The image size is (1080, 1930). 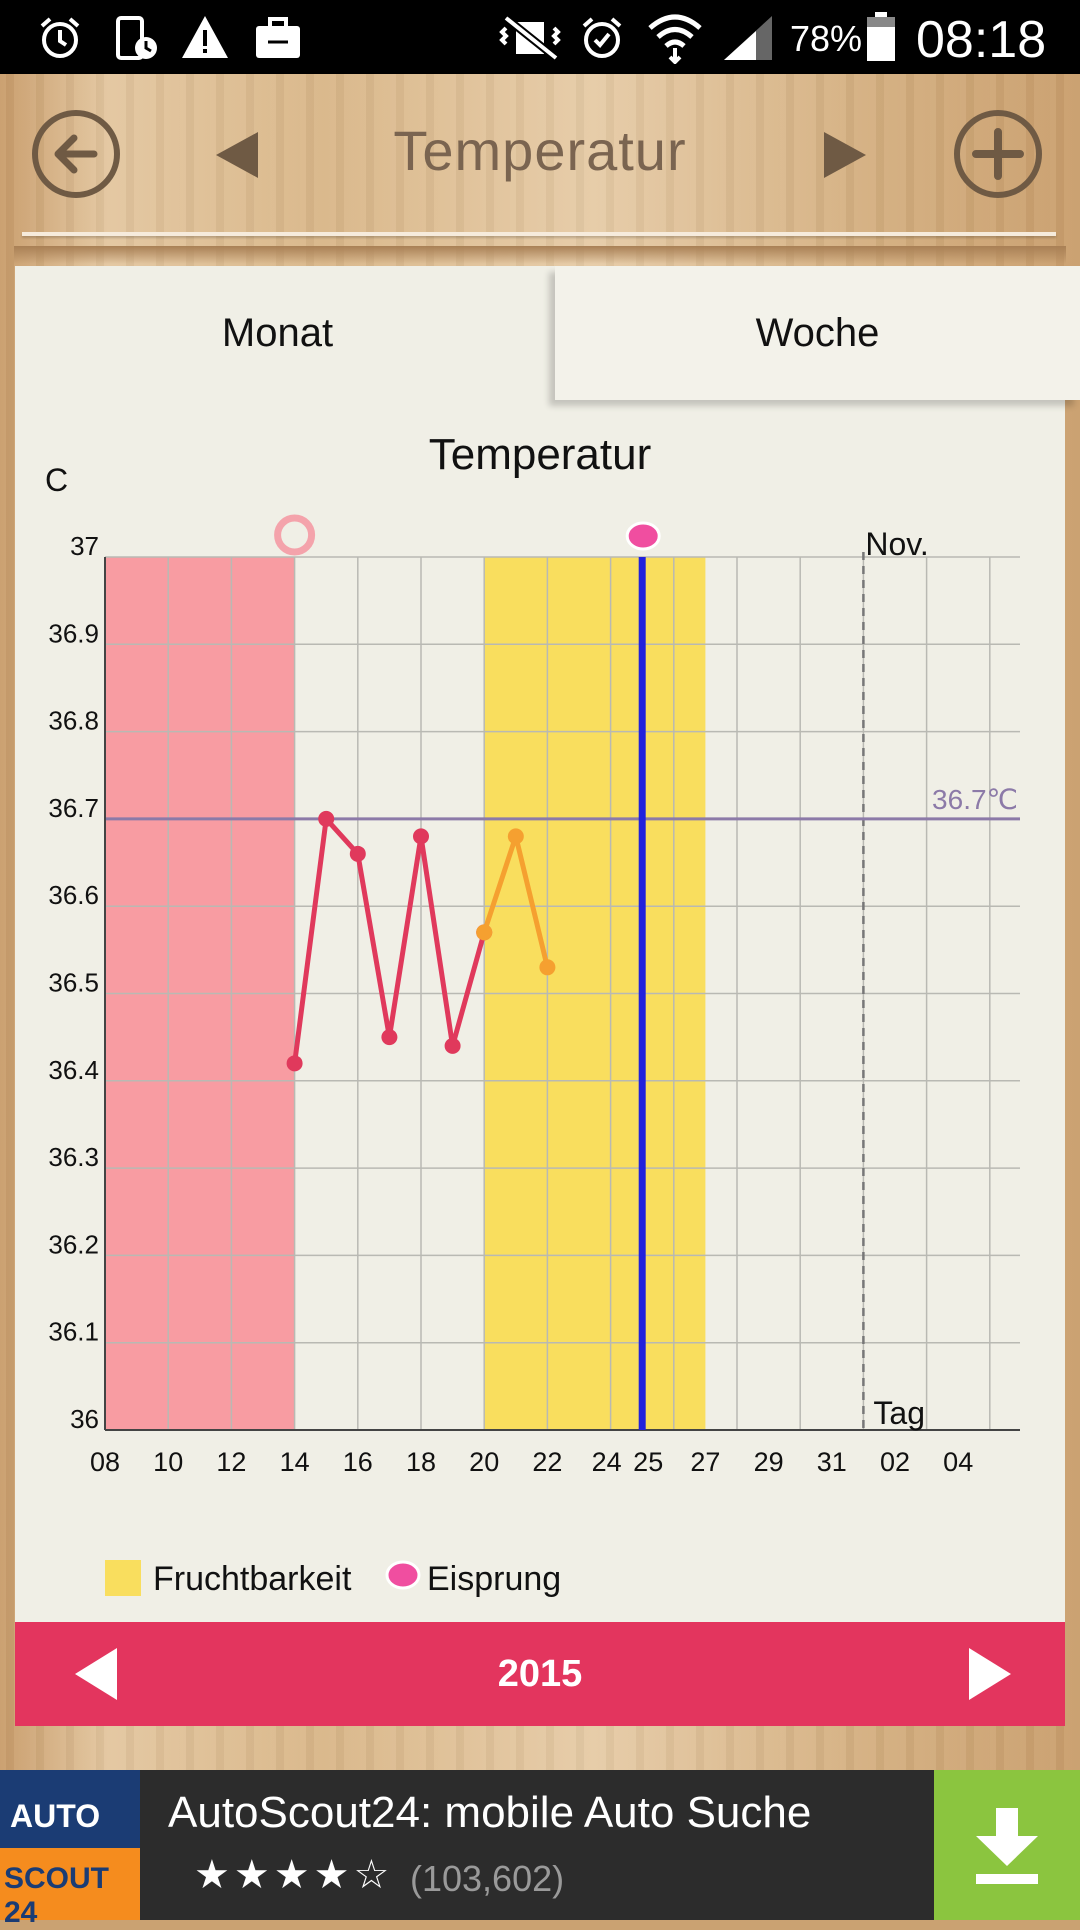 I want to click on legend-label-fruchtbarkeit: Fruchtbarkeit, so click(x=252, y=1579).